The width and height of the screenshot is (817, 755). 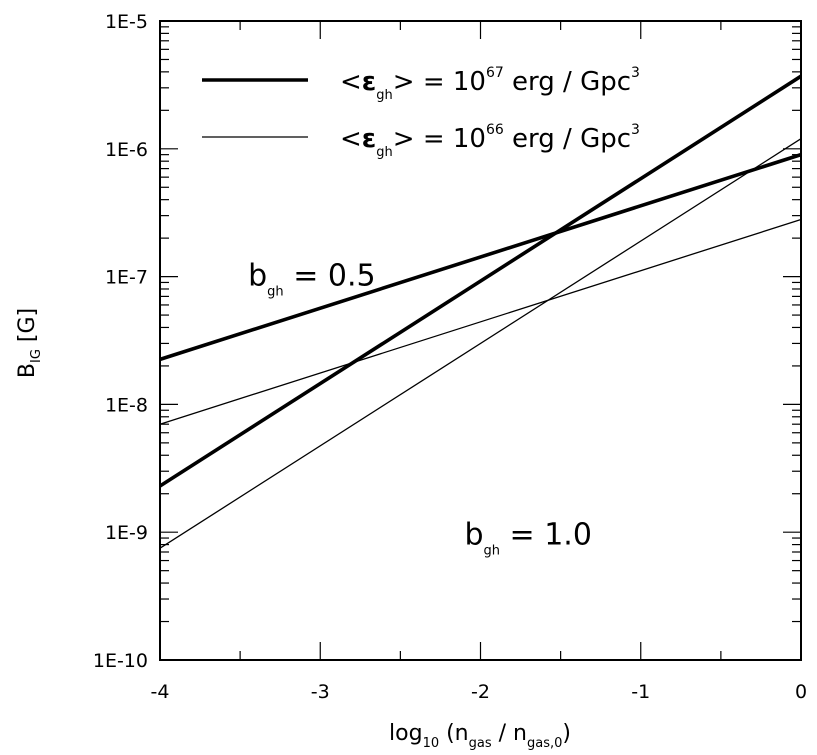 I want to click on y-axis-title-unit: [G], so click(x=27, y=328).